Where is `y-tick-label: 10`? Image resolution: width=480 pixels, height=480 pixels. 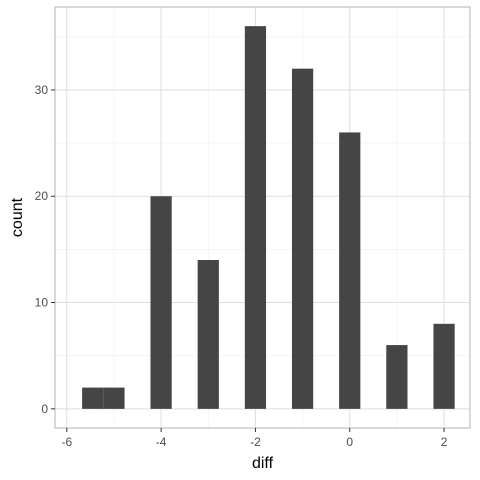
y-tick-label: 10 is located at coordinates (42, 303).